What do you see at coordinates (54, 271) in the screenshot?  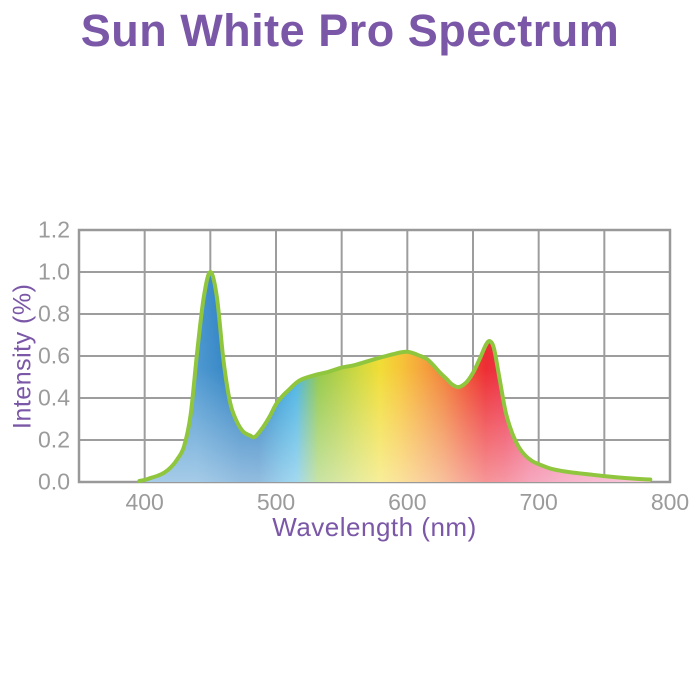 I see `y-tick-label: 1.0` at bounding box center [54, 271].